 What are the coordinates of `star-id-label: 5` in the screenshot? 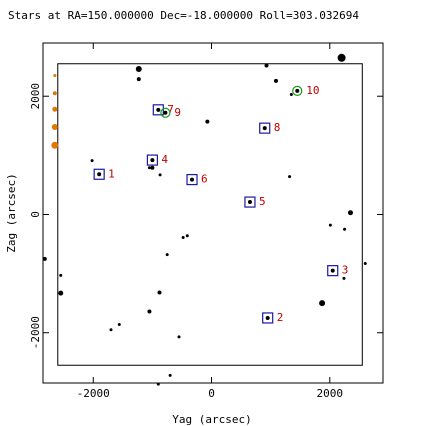 It's located at (262, 201).